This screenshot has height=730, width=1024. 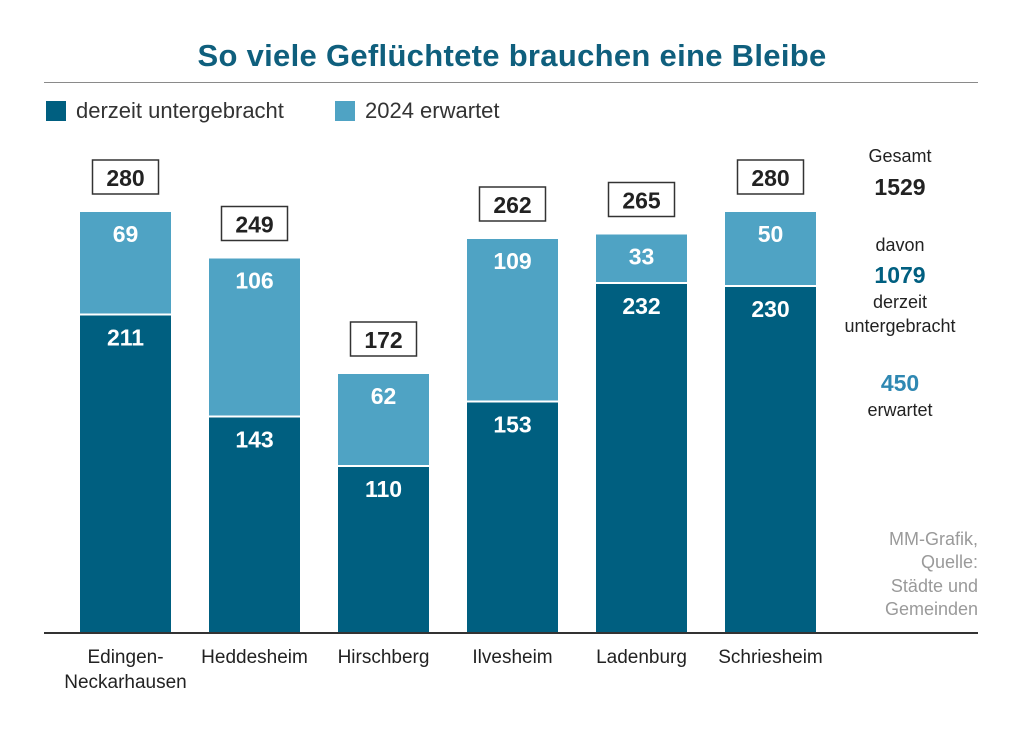 What do you see at coordinates (900, 156) in the screenshot?
I see `summary-gesamt-label: Gesamt` at bounding box center [900, 156].